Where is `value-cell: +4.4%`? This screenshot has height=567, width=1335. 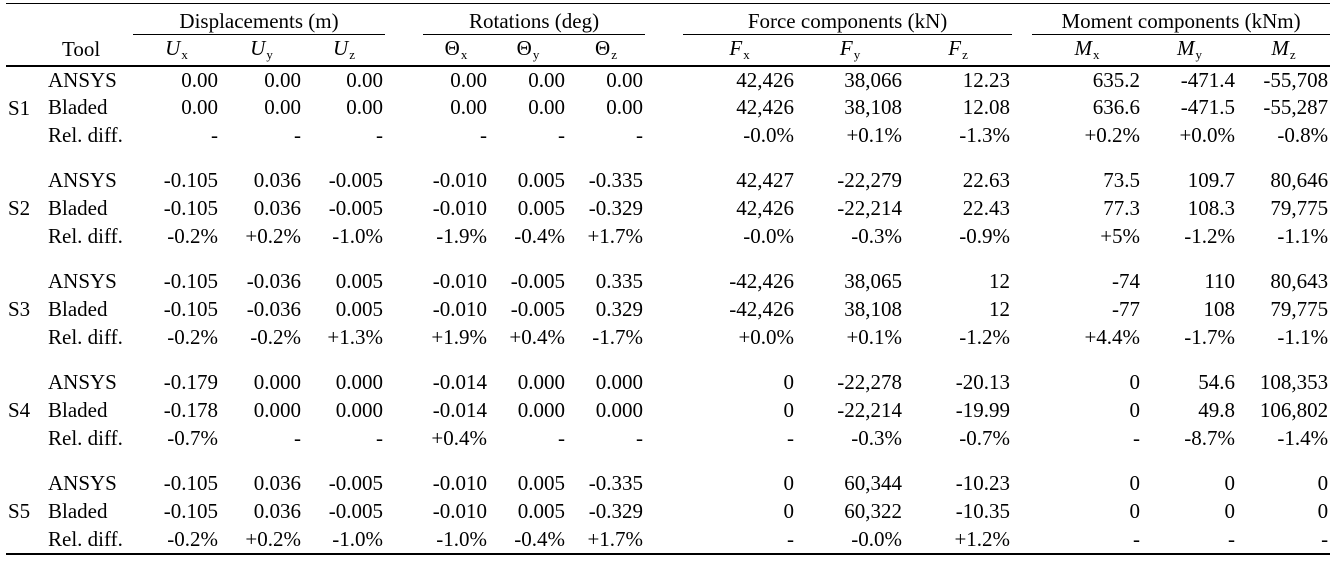 value-cell: +4.4% is located at coordinates (1112, 337).